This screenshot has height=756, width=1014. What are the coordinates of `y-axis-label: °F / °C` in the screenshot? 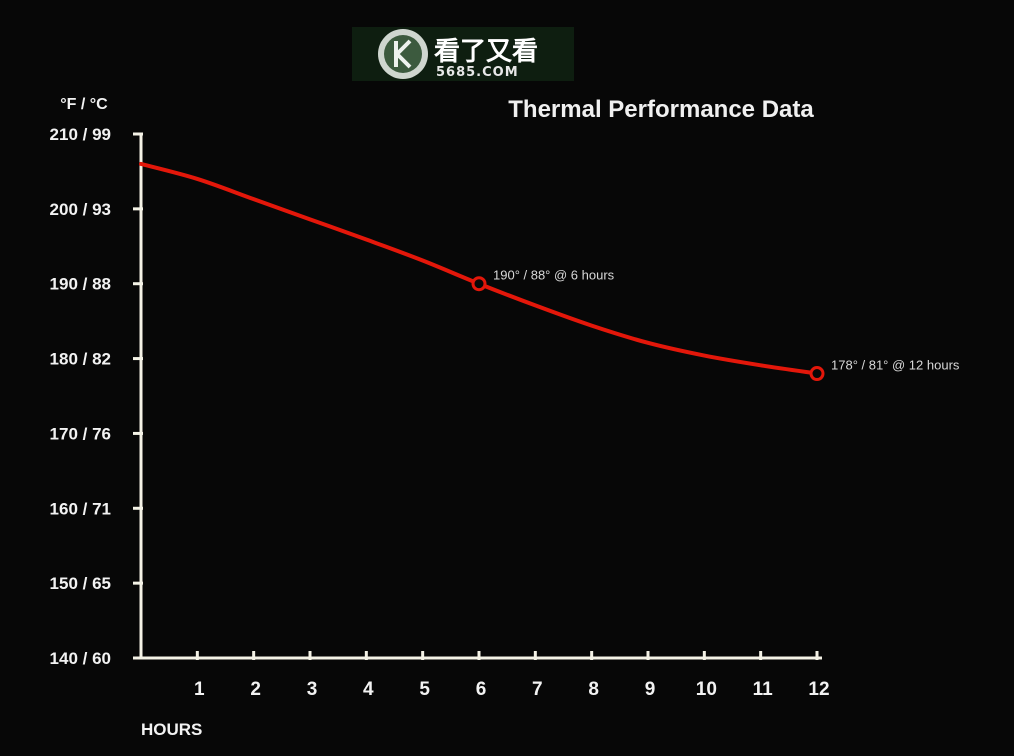 It's located at (84, 104).